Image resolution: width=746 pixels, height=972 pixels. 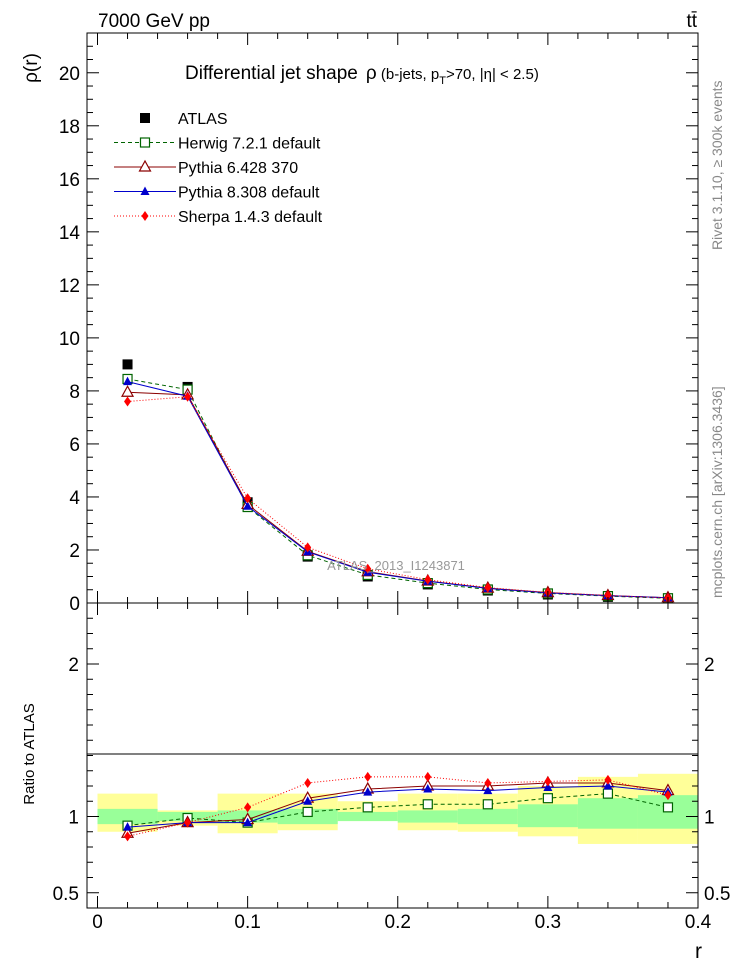 What do you see at coordinates (698, 922) in the screenshot?
I see `x-tick-label: 0.4` at bounding box center [698, 922].